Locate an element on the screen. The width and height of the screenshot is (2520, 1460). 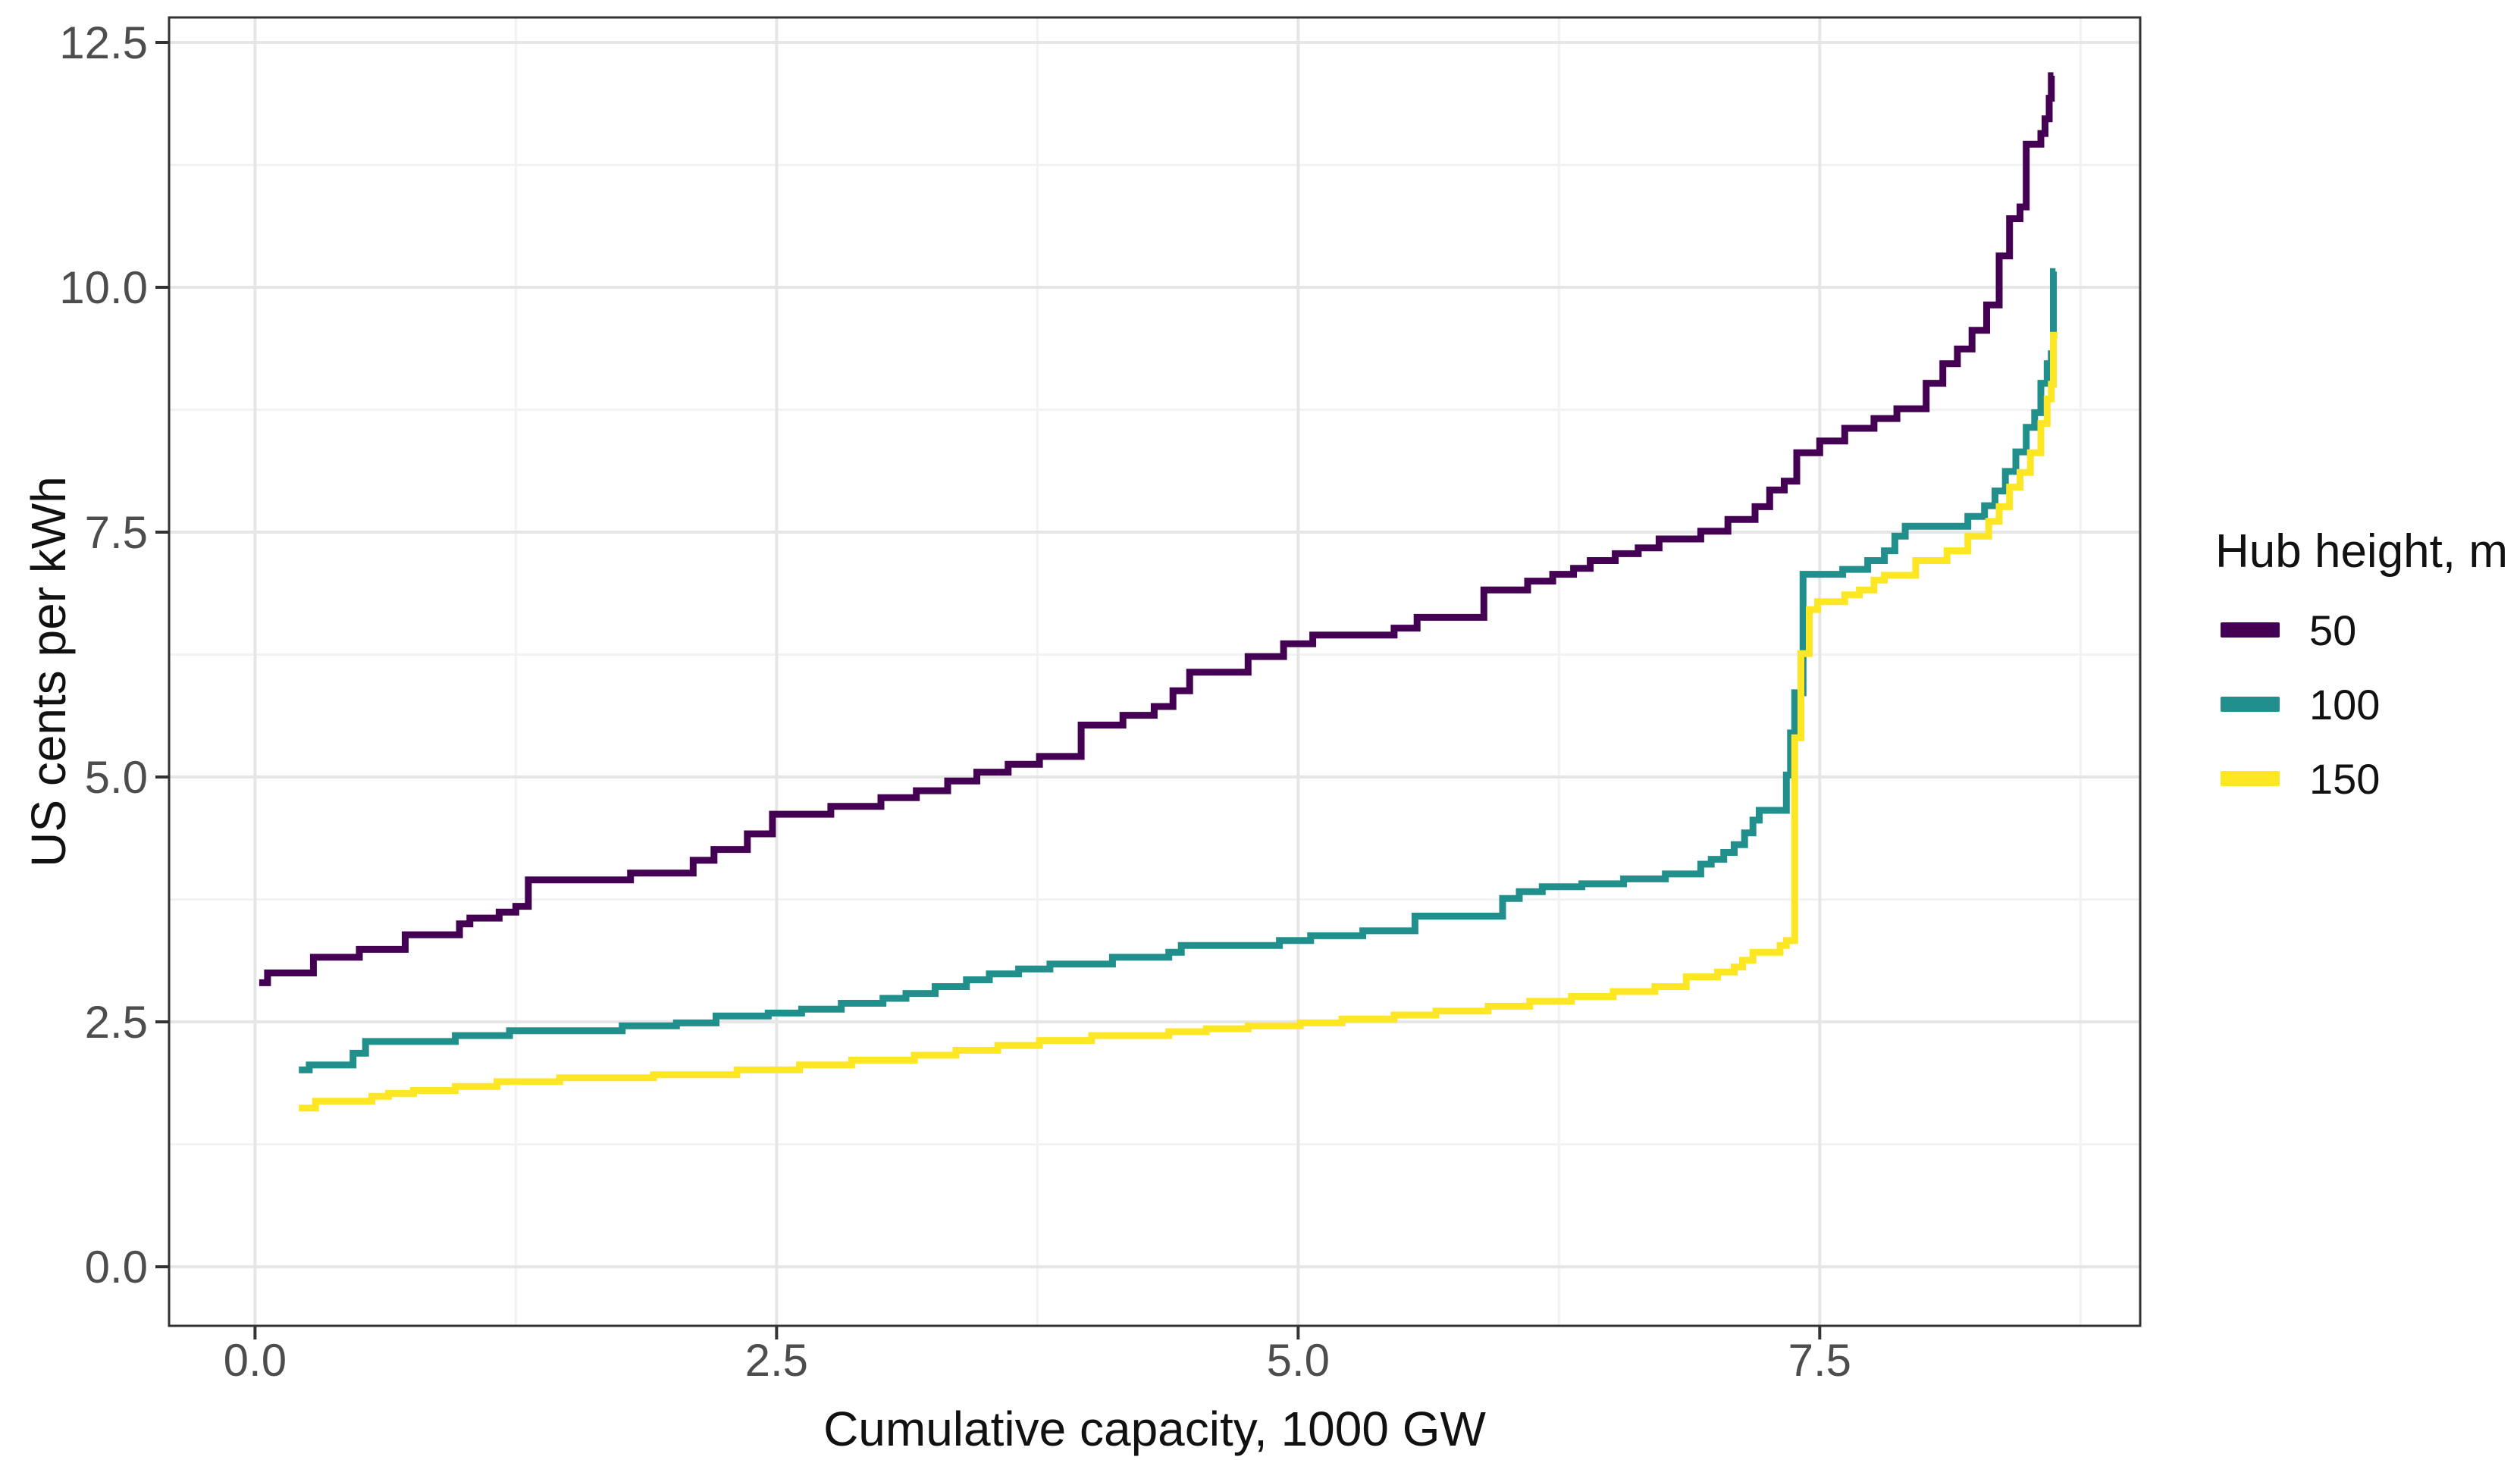
legend-item-100: 100 is located at coordinates (2367, 704).